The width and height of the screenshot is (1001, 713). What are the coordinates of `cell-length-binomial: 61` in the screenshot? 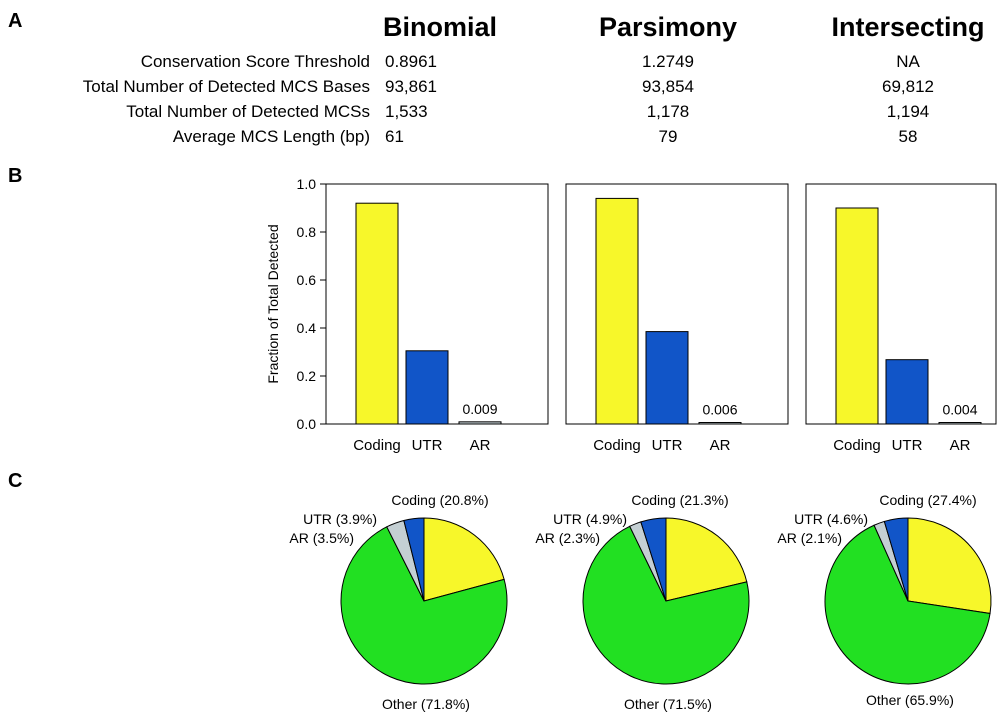 It's located at (394, 136).